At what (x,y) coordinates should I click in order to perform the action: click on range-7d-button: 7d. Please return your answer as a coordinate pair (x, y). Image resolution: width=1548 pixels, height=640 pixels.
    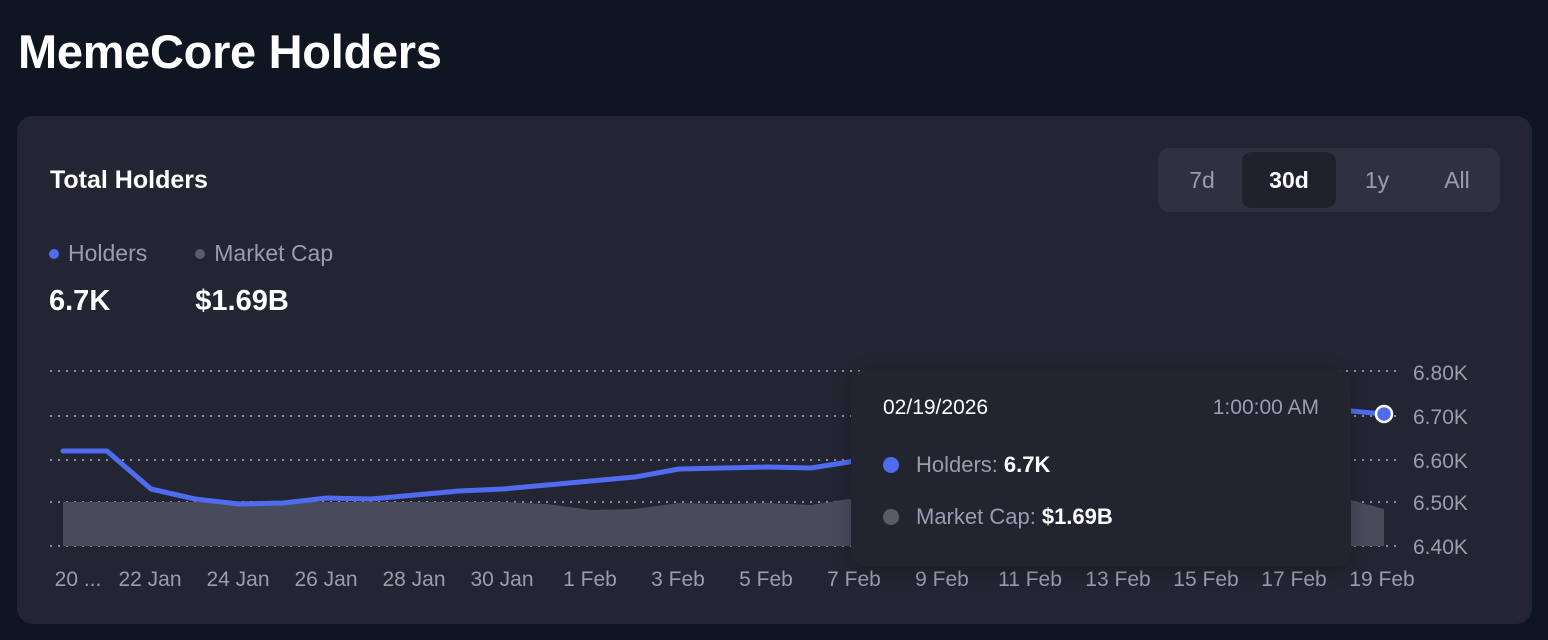
    Looking at the image, I should click on (1202, 179).